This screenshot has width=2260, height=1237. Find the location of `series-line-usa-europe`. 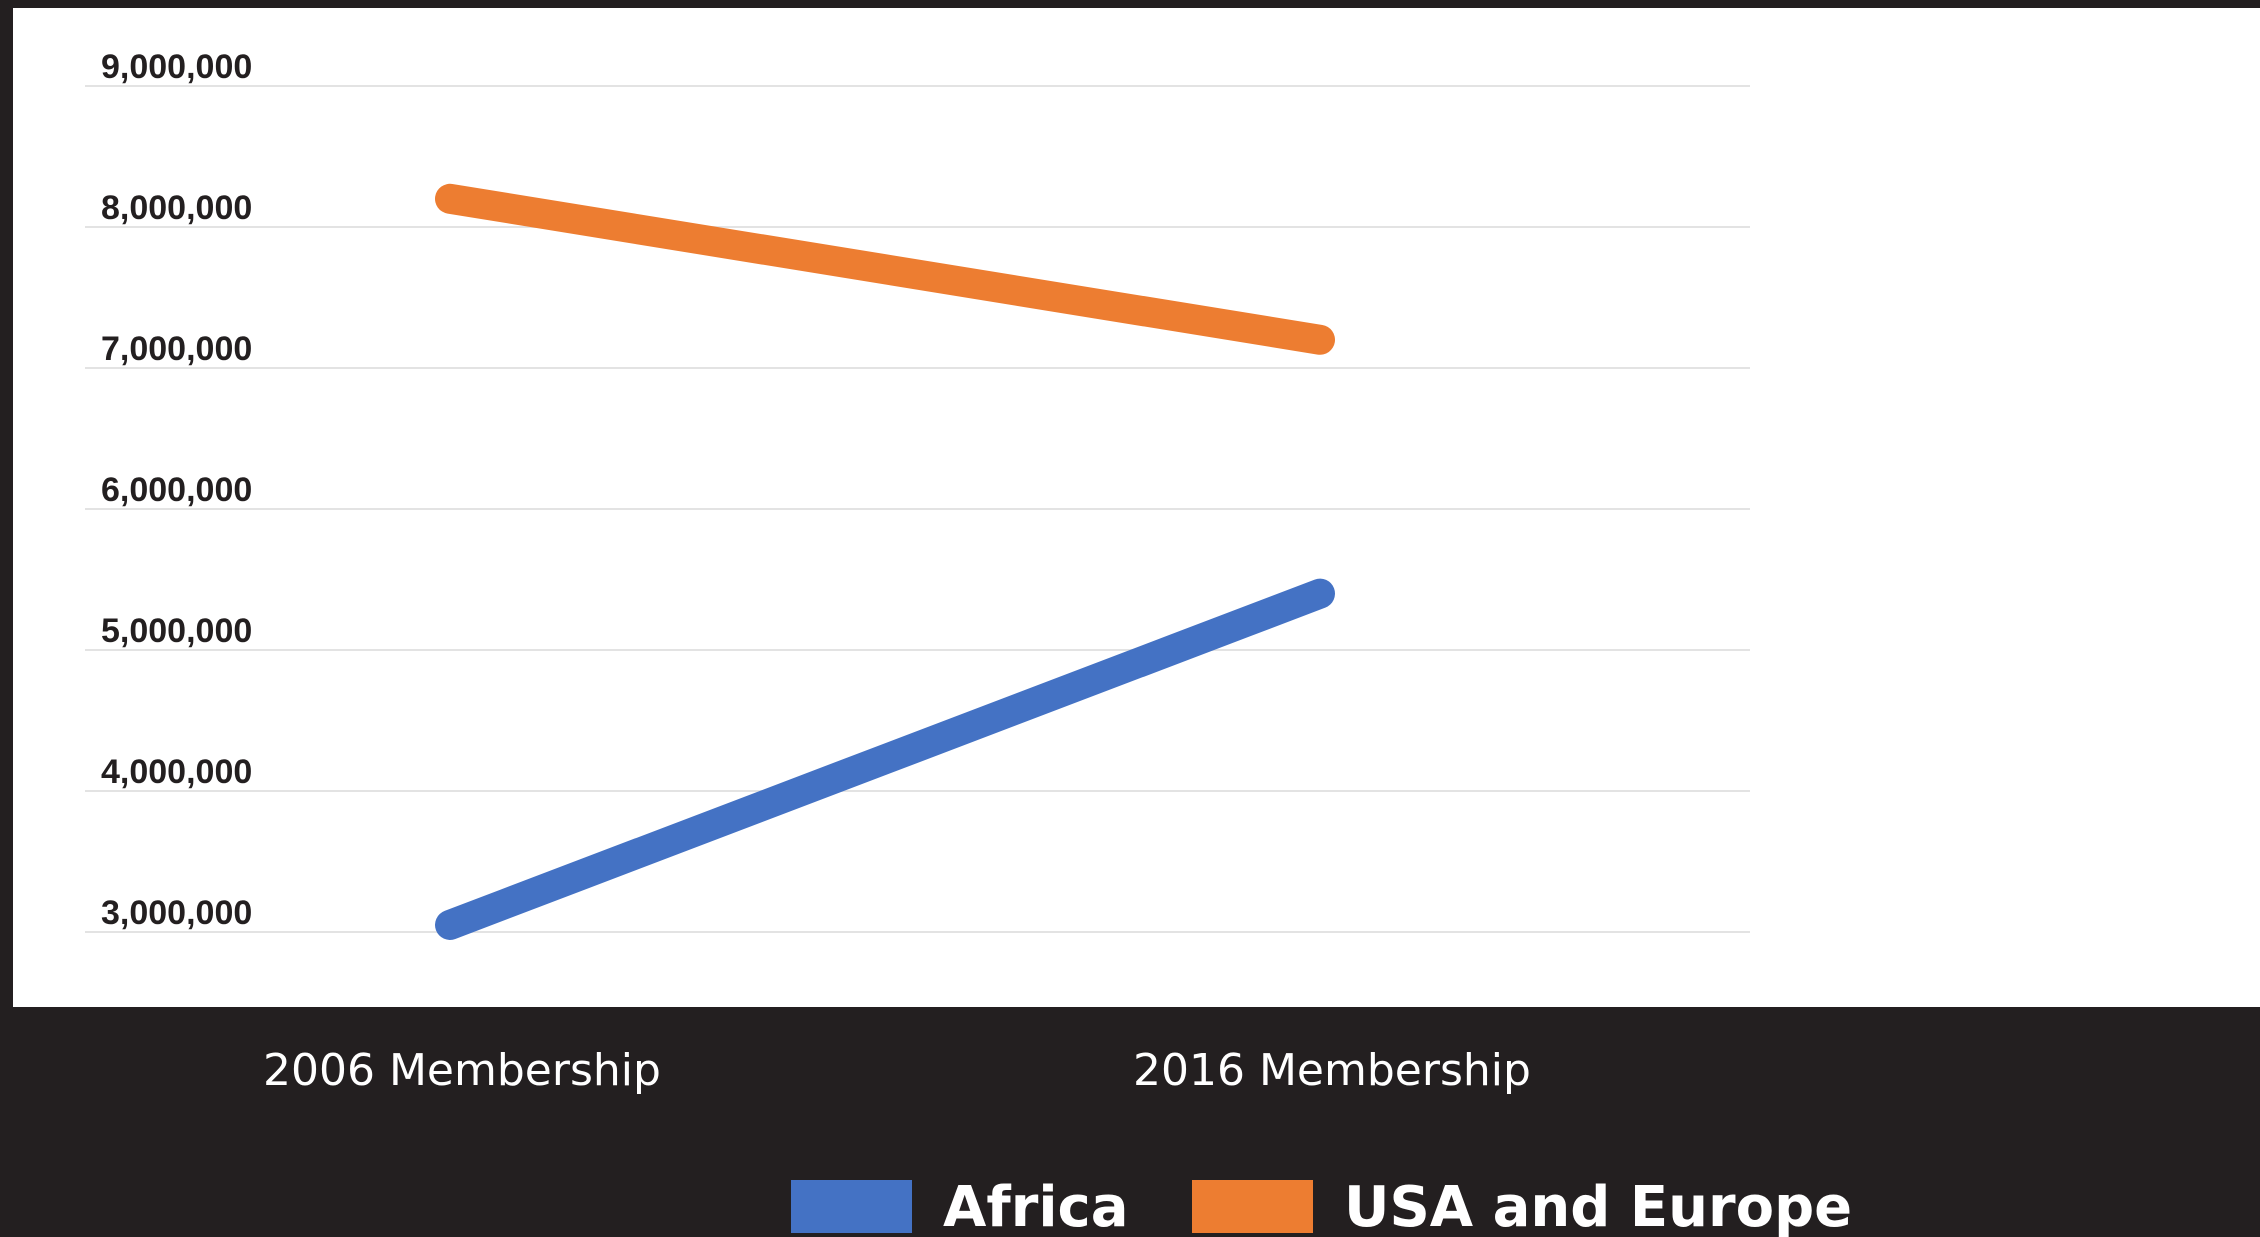

series-line-usa-europe is located at coordinates (885, 269).